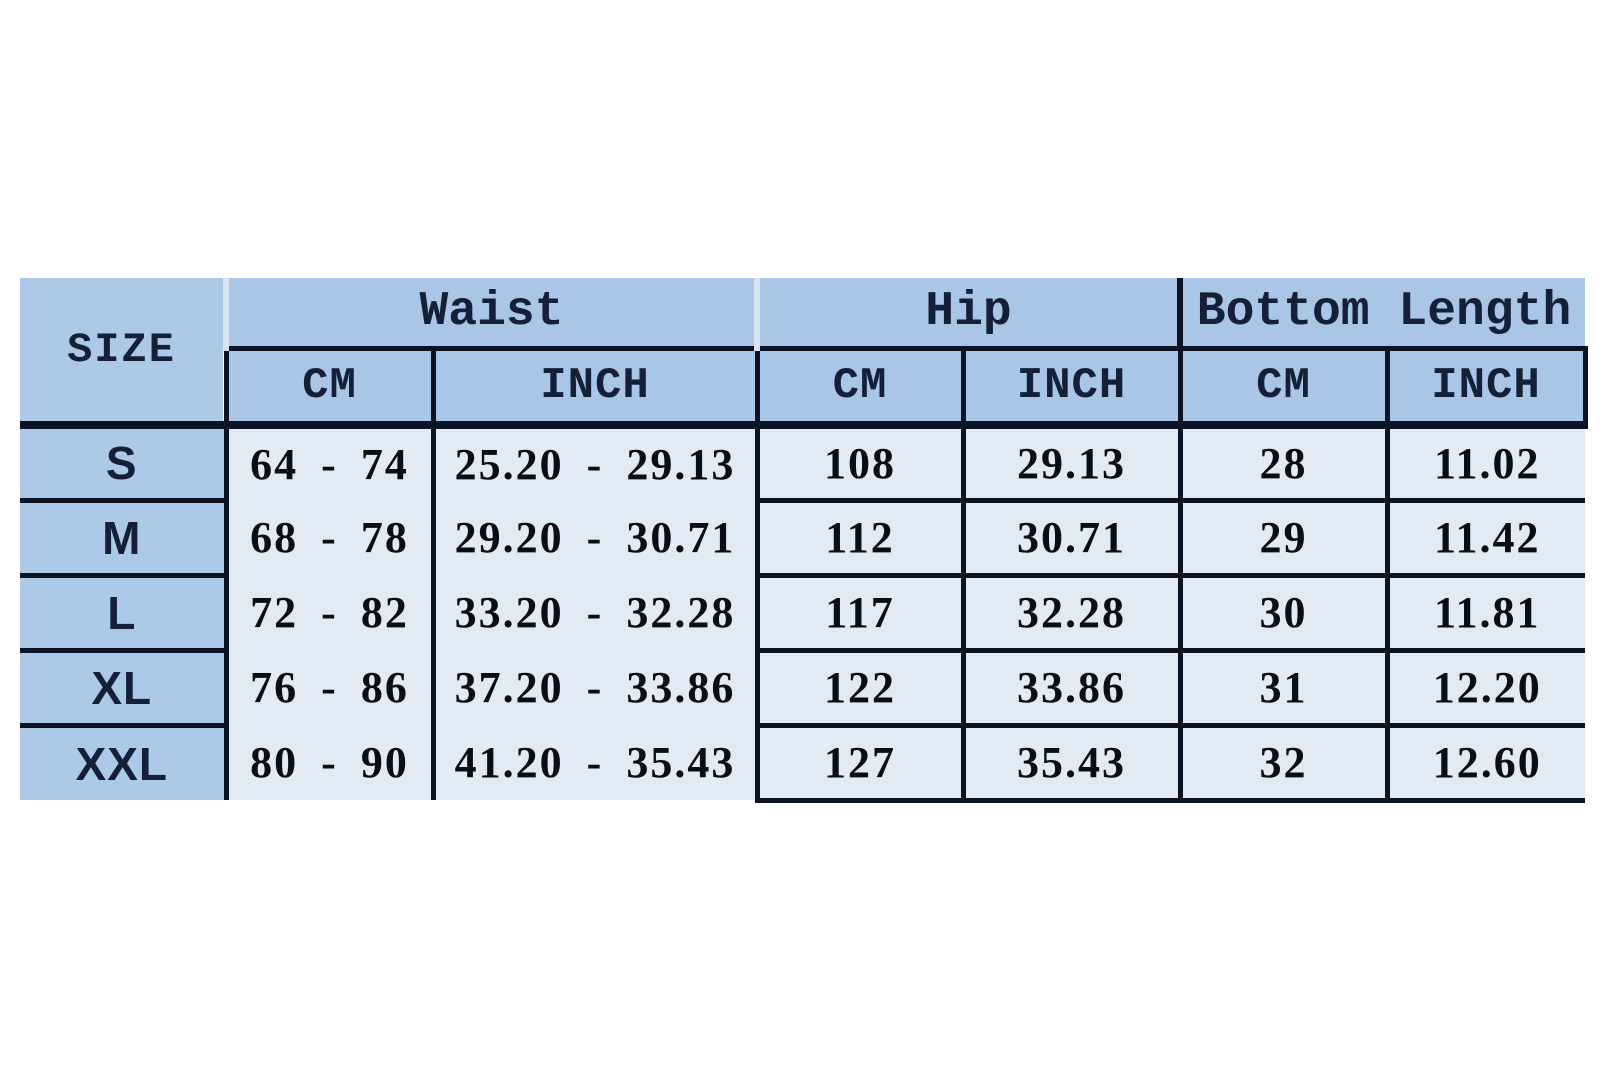  I want to click on column-header-size: SIZE, so click(123, 353).